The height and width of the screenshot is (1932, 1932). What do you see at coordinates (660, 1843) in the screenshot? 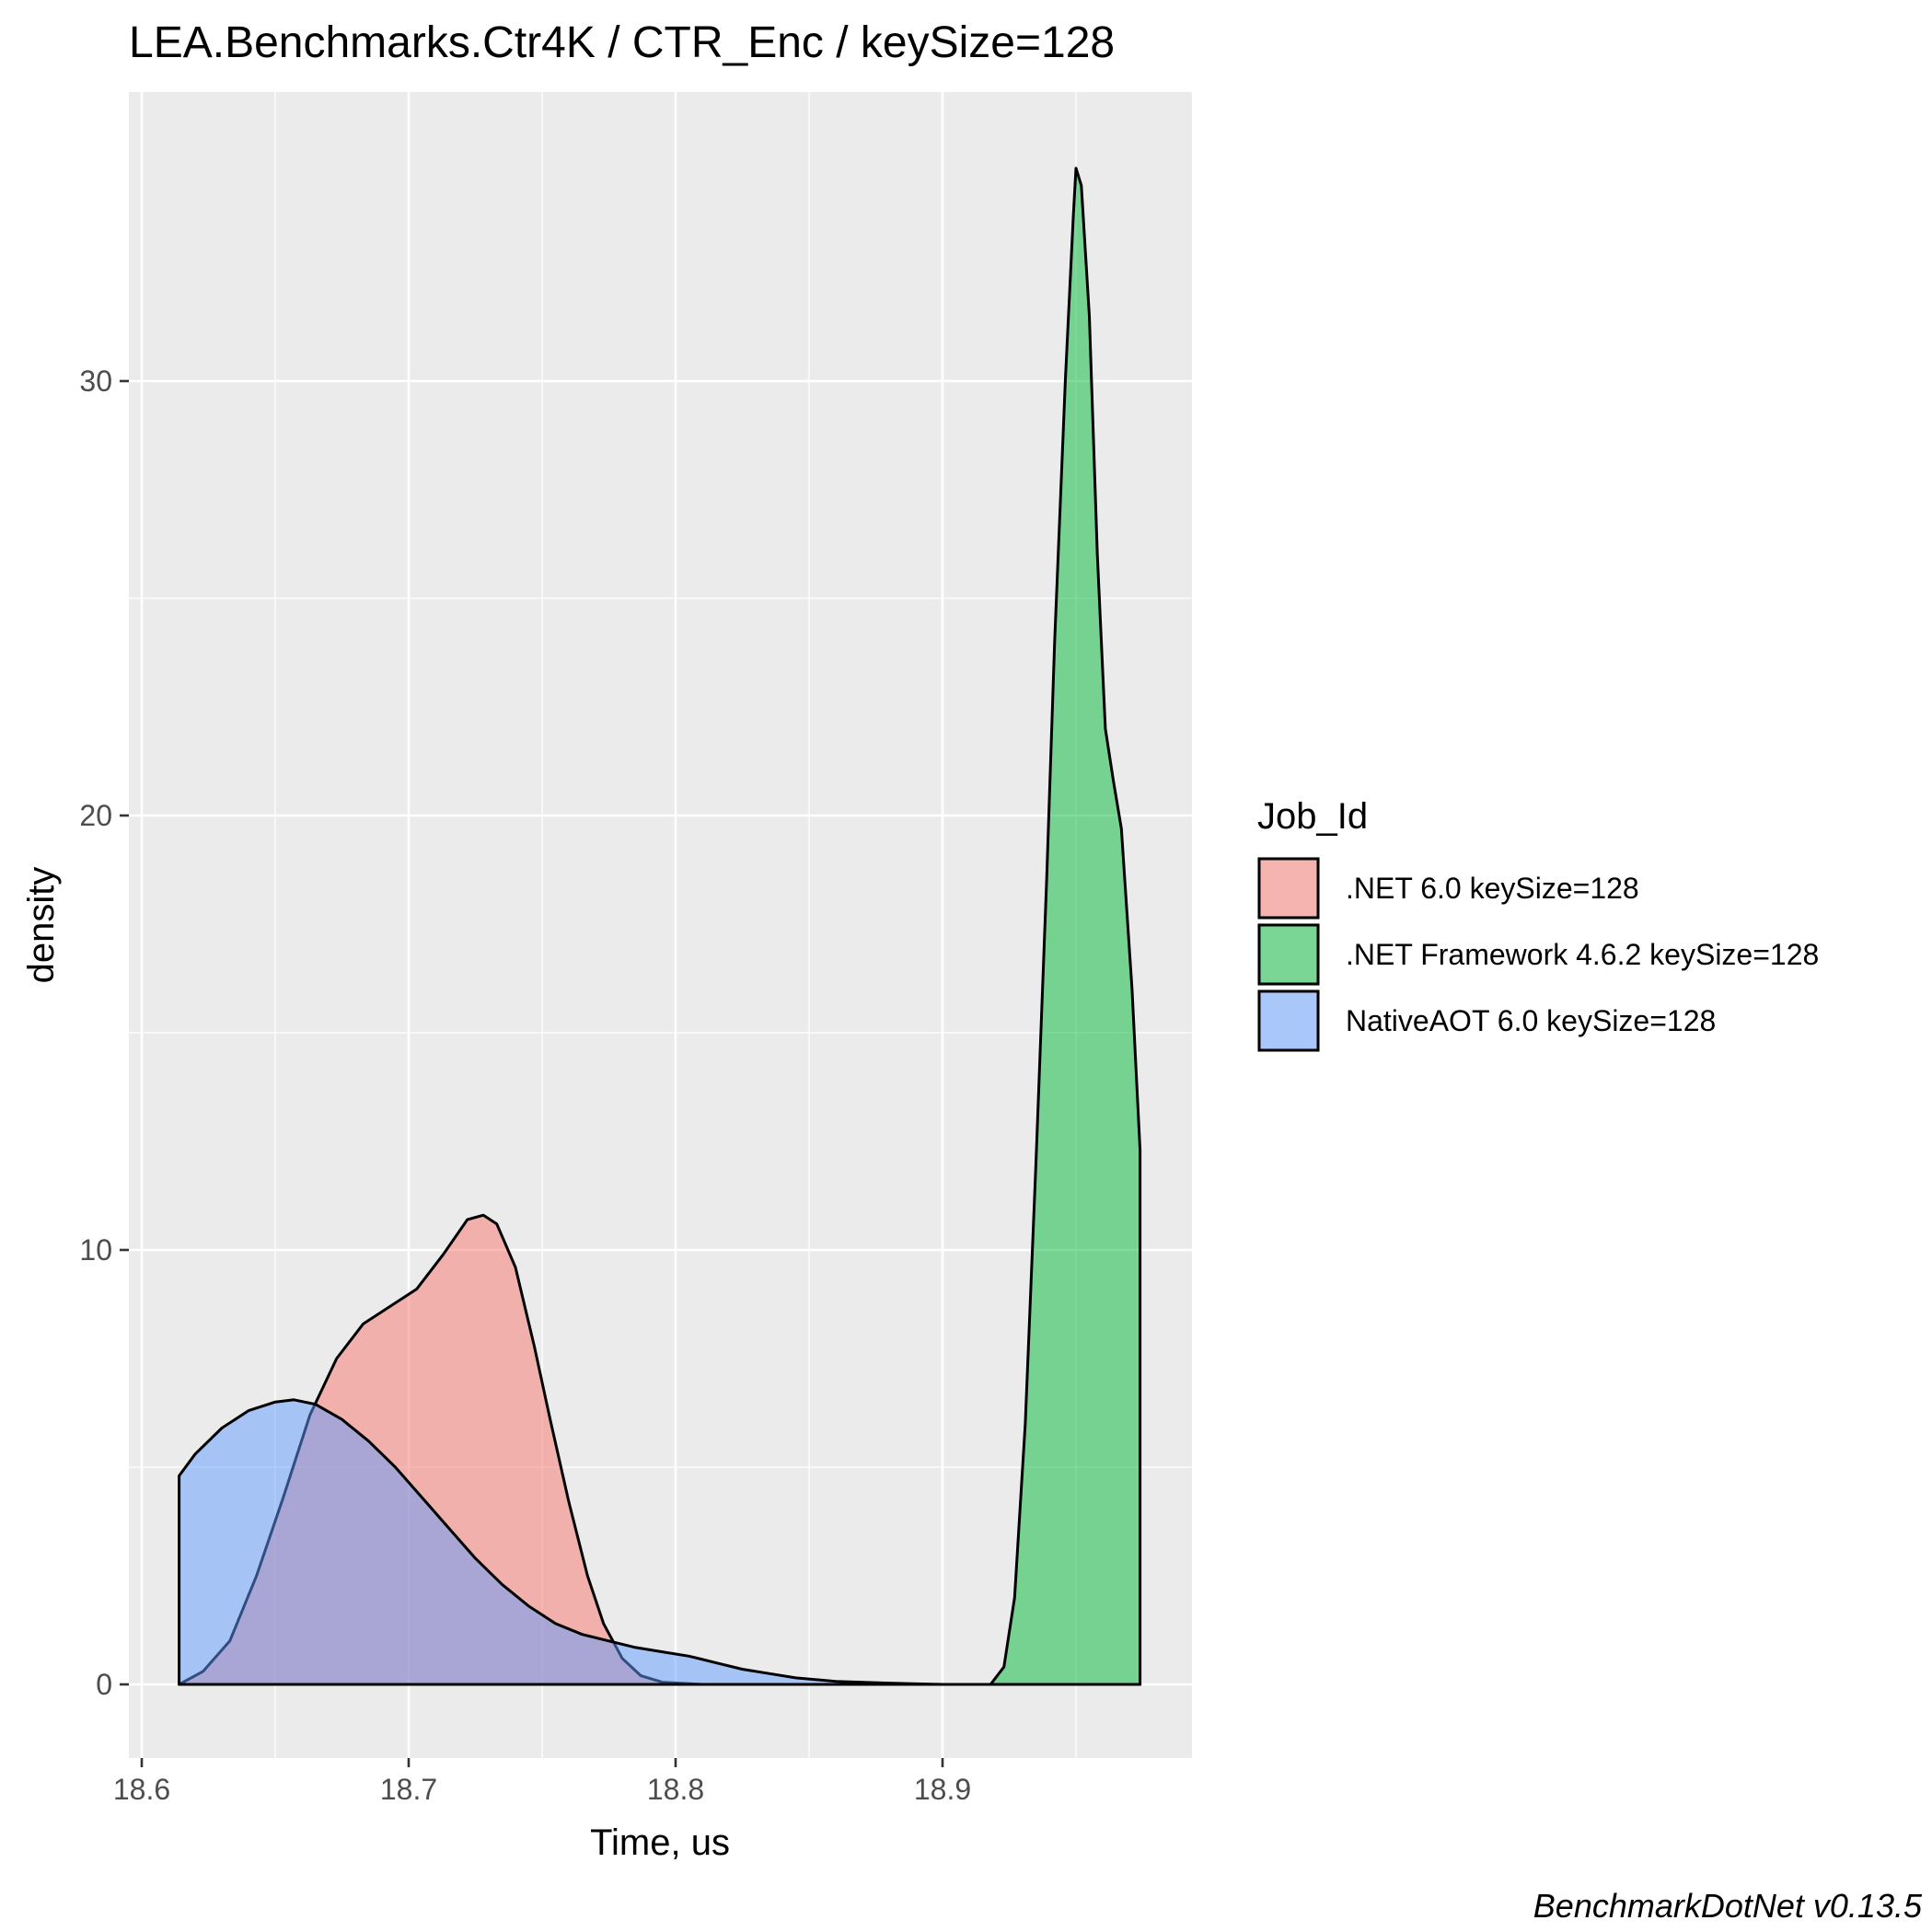
I see `x-axis-title: Time, us` at bounding box center [660, 1843].